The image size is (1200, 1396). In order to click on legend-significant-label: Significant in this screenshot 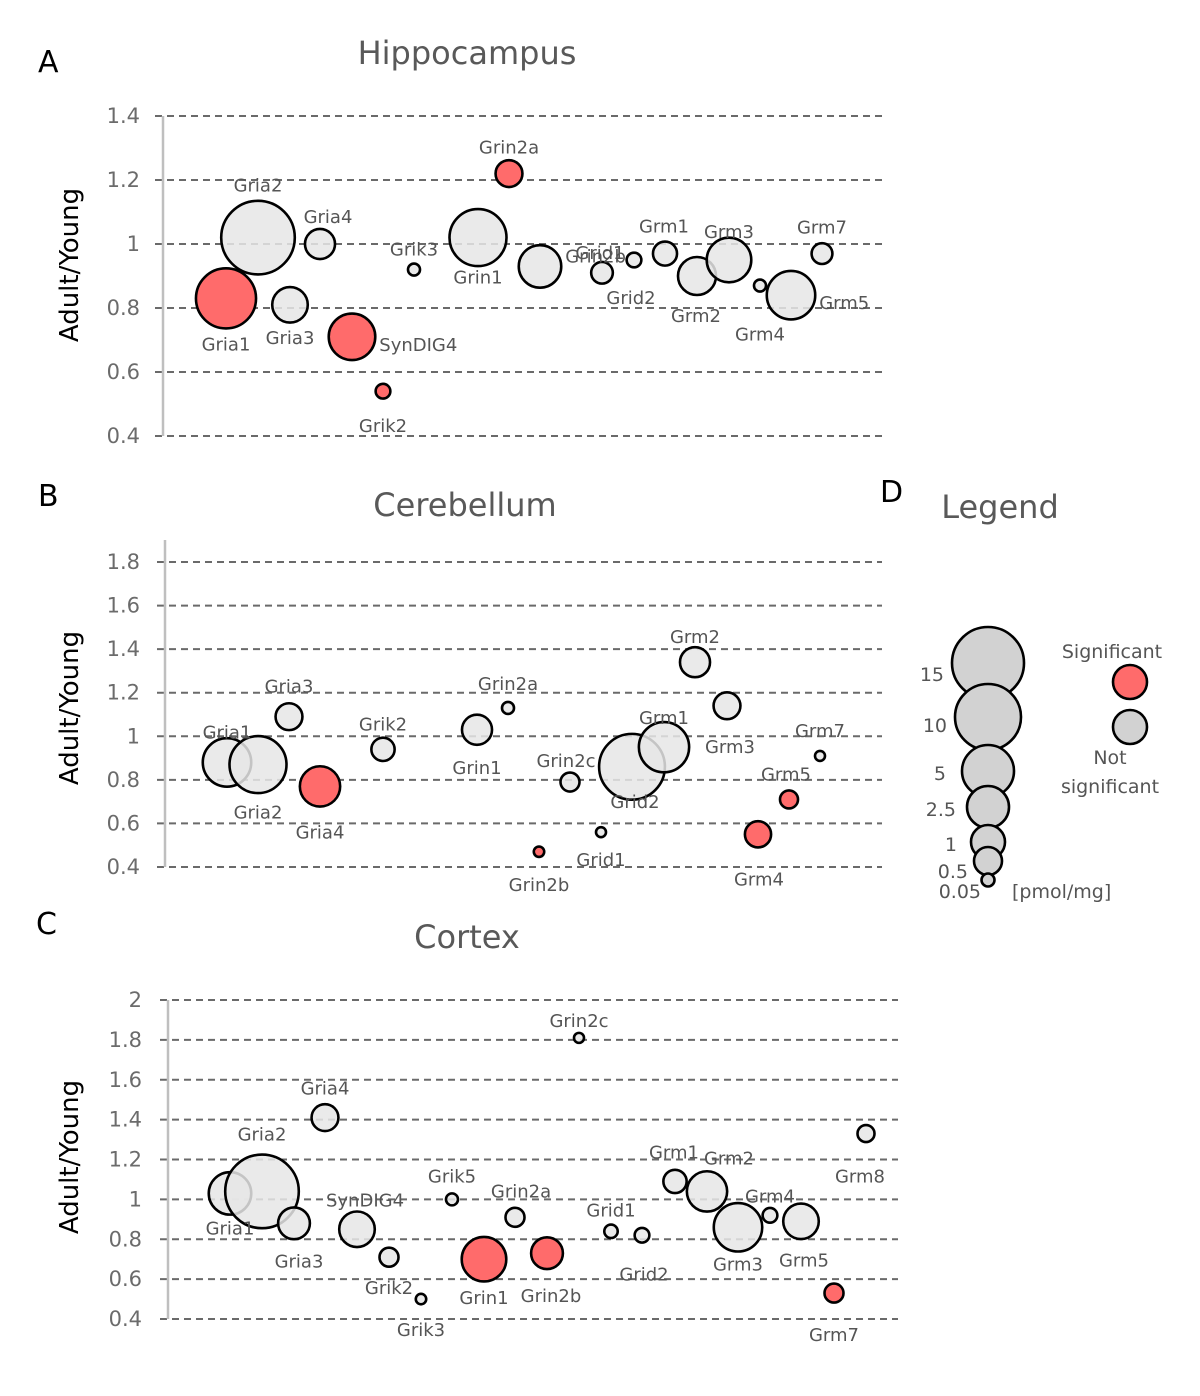, I will do `click(1112, 652)`.